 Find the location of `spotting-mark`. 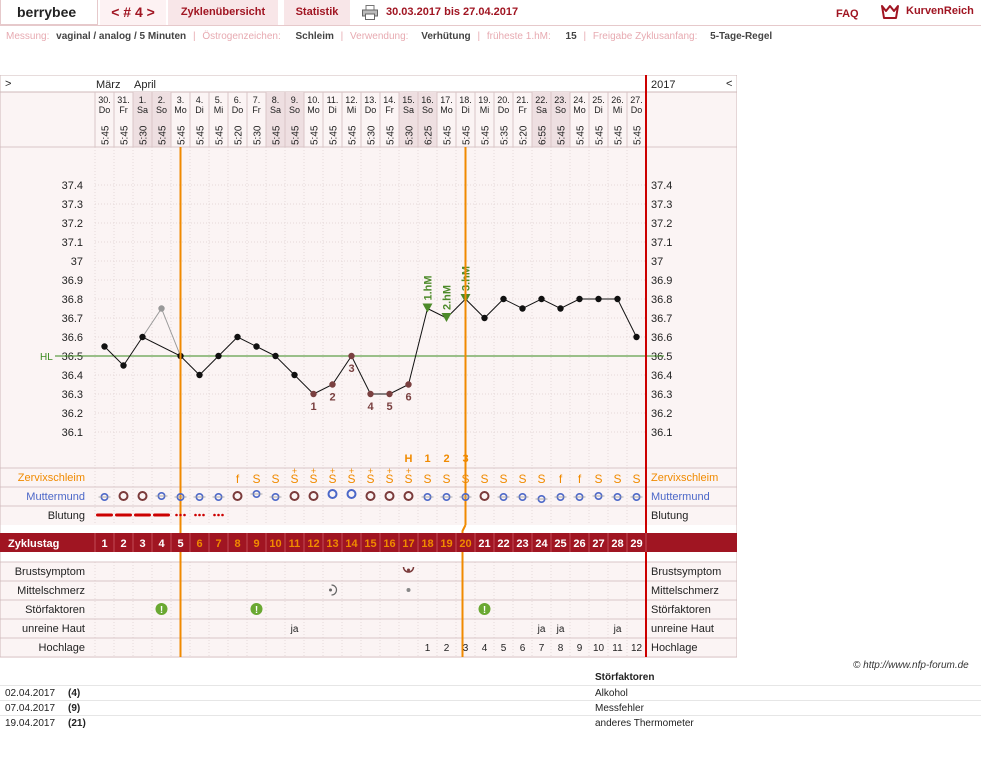

spotting-mark is located at coordinates (218, 515).